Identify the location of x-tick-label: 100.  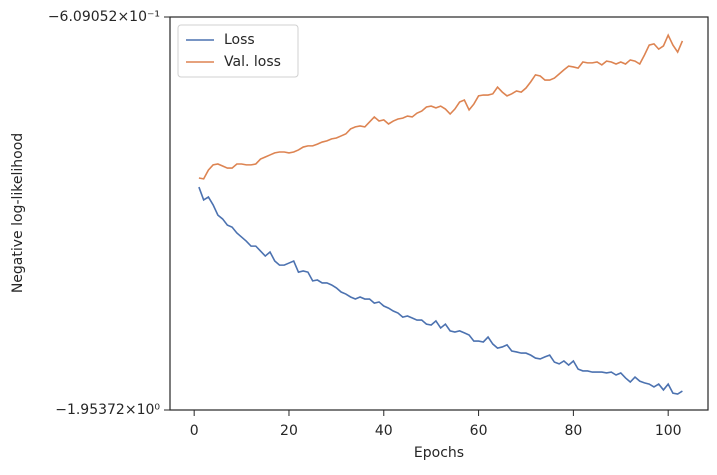
(668, 431).